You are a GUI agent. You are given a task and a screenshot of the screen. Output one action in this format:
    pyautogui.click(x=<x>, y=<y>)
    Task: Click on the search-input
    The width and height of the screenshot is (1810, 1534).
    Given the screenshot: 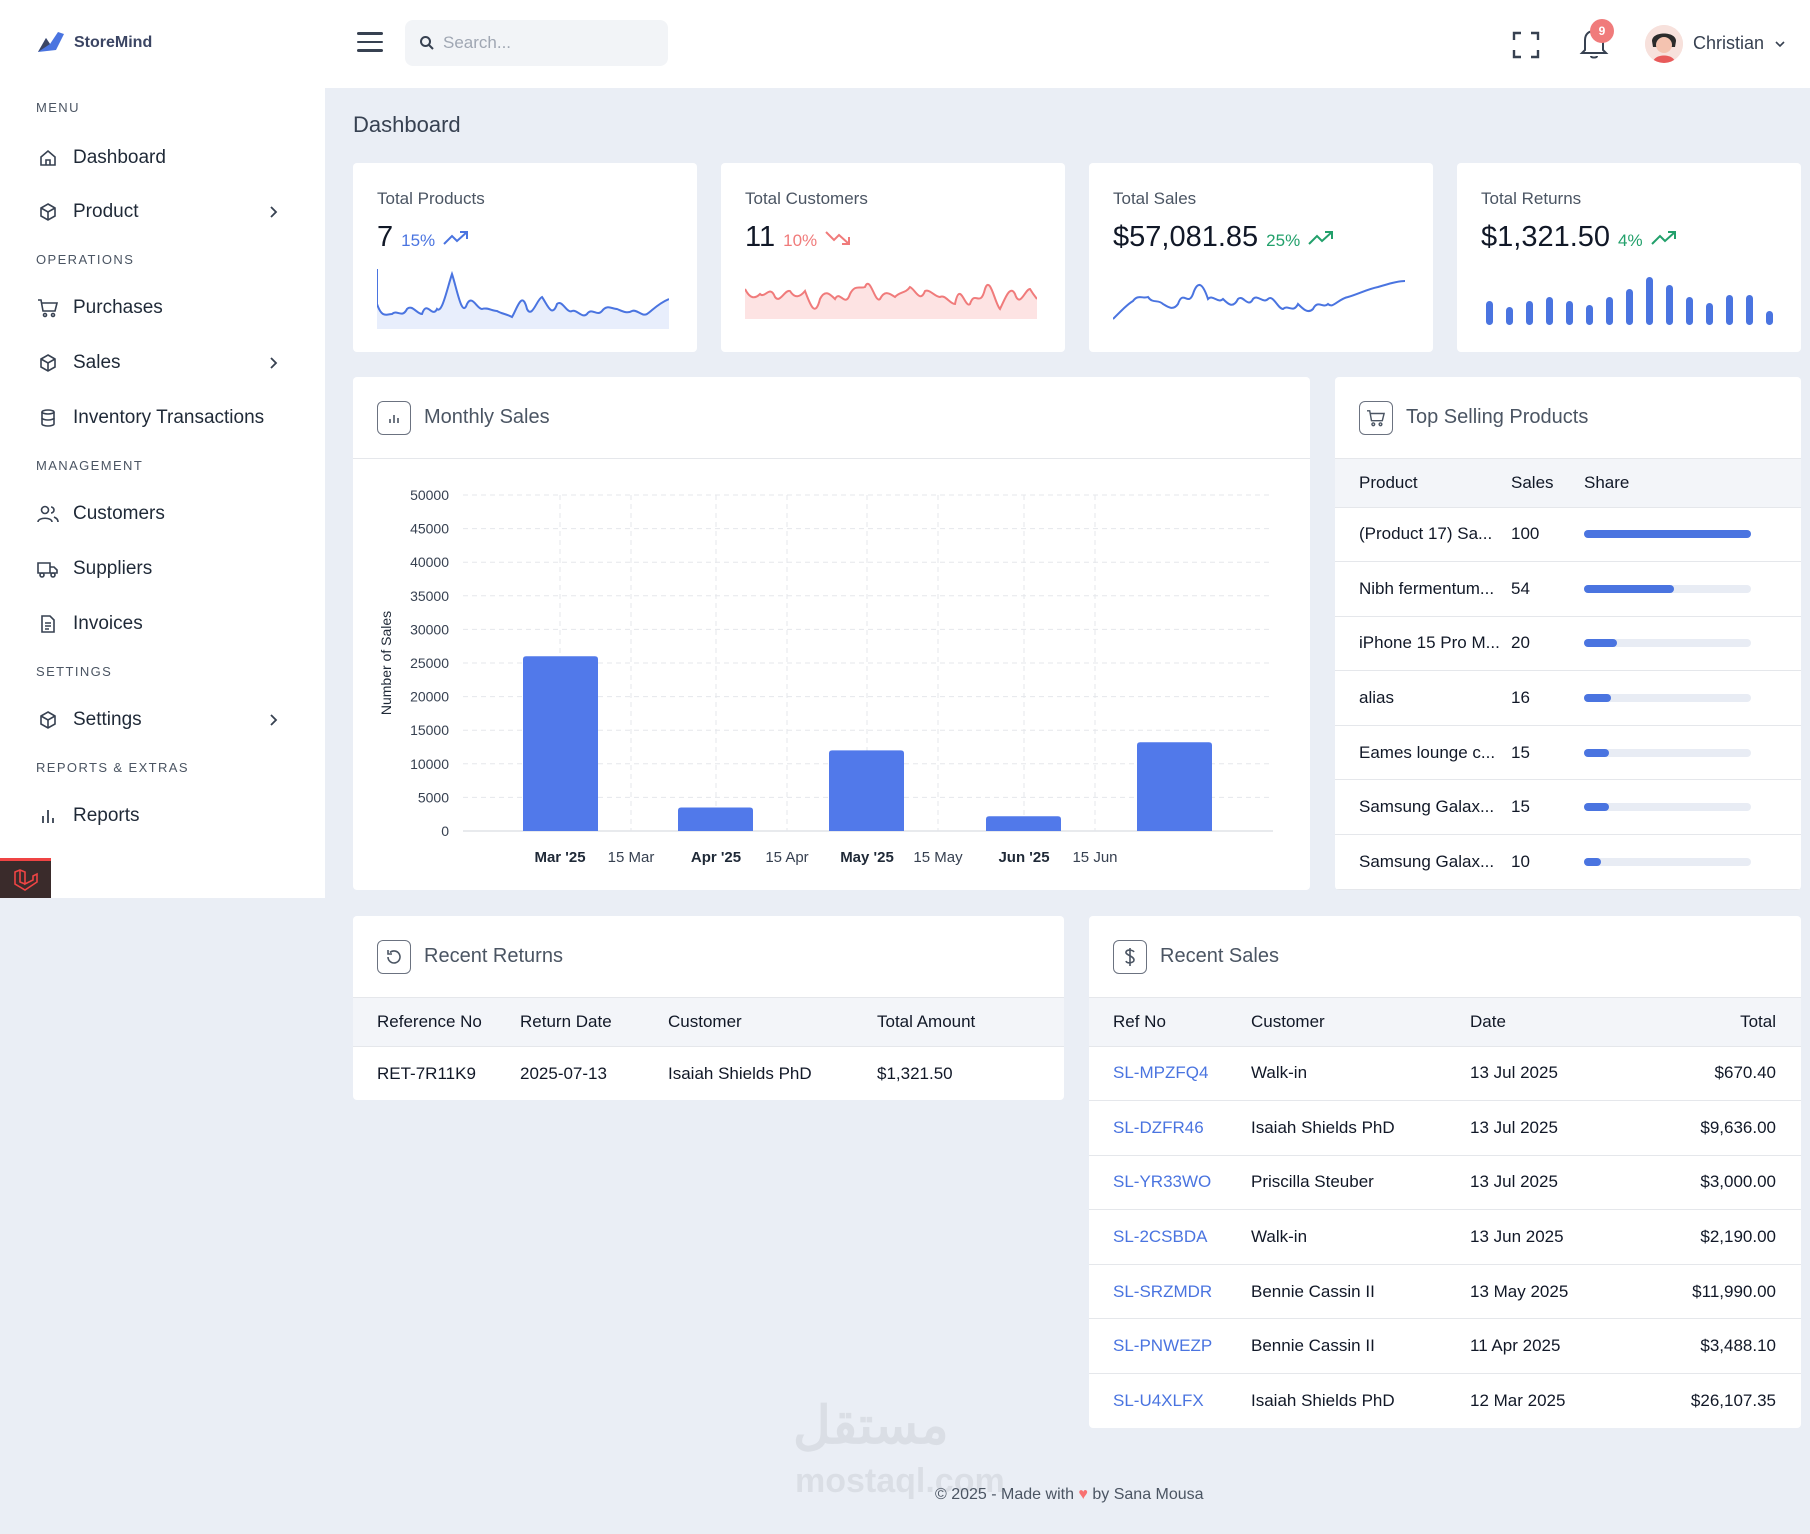 What is the action you would take?
    pyautogui.click(x=543, y=43)
    